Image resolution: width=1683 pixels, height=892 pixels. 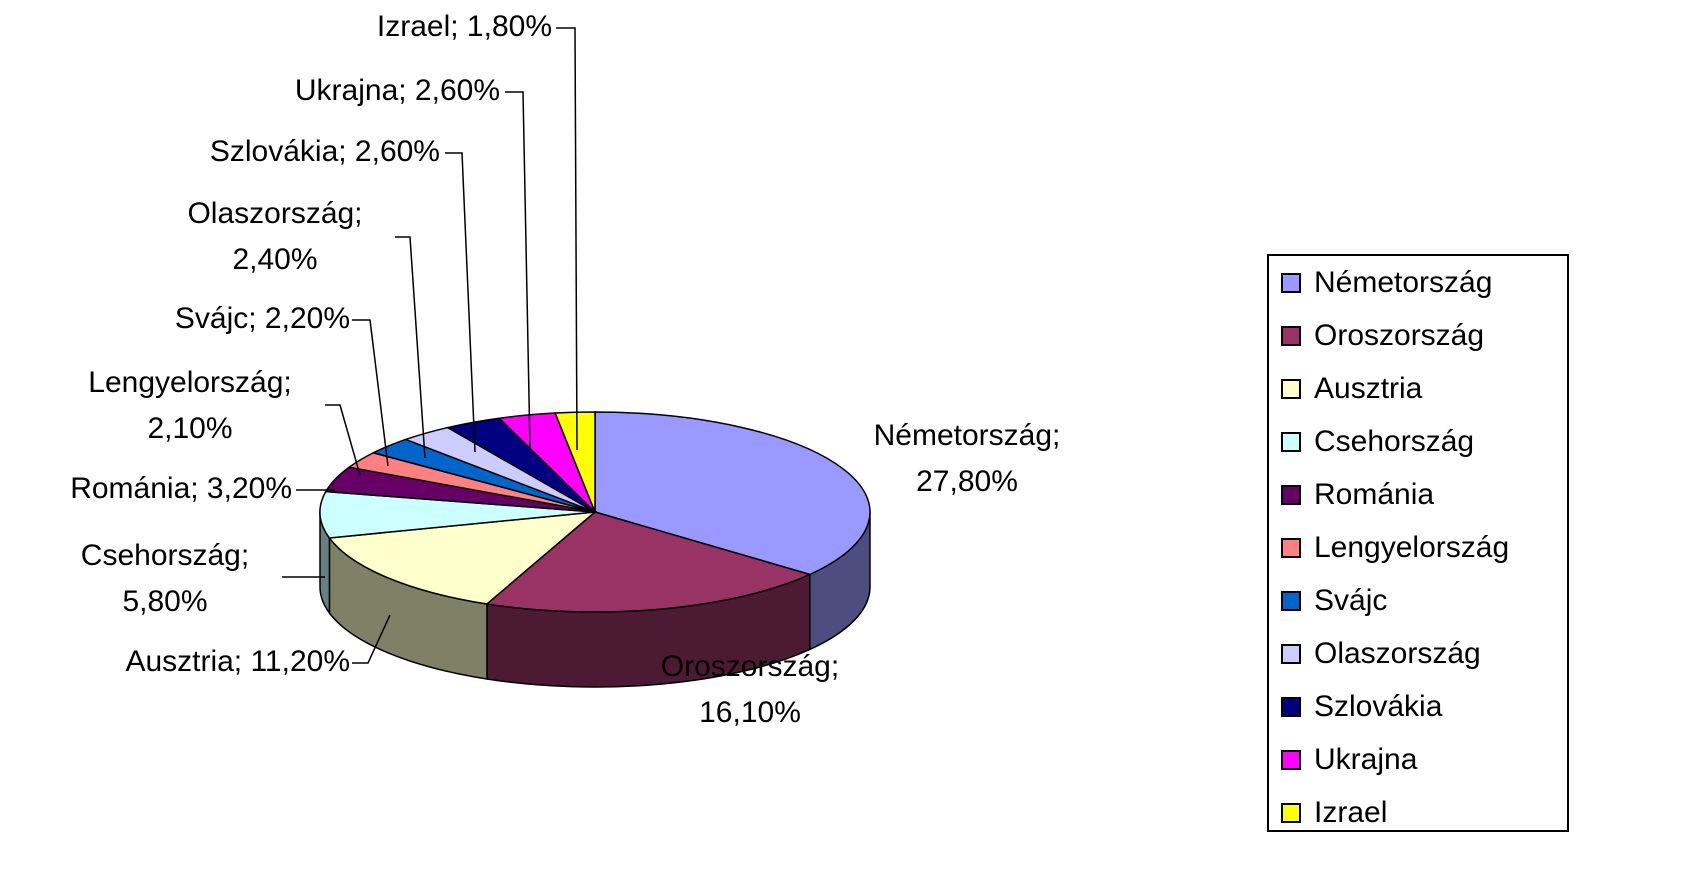 What do you see at coordinates (1374, 494) in the screenshot?
I see `legend-label: Románia` at bounding box center [1374, 494].